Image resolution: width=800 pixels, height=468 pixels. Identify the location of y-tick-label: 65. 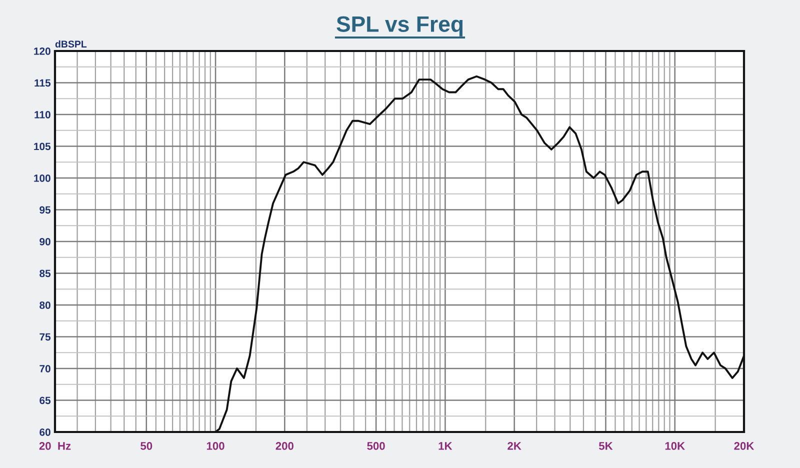
(45, 400).